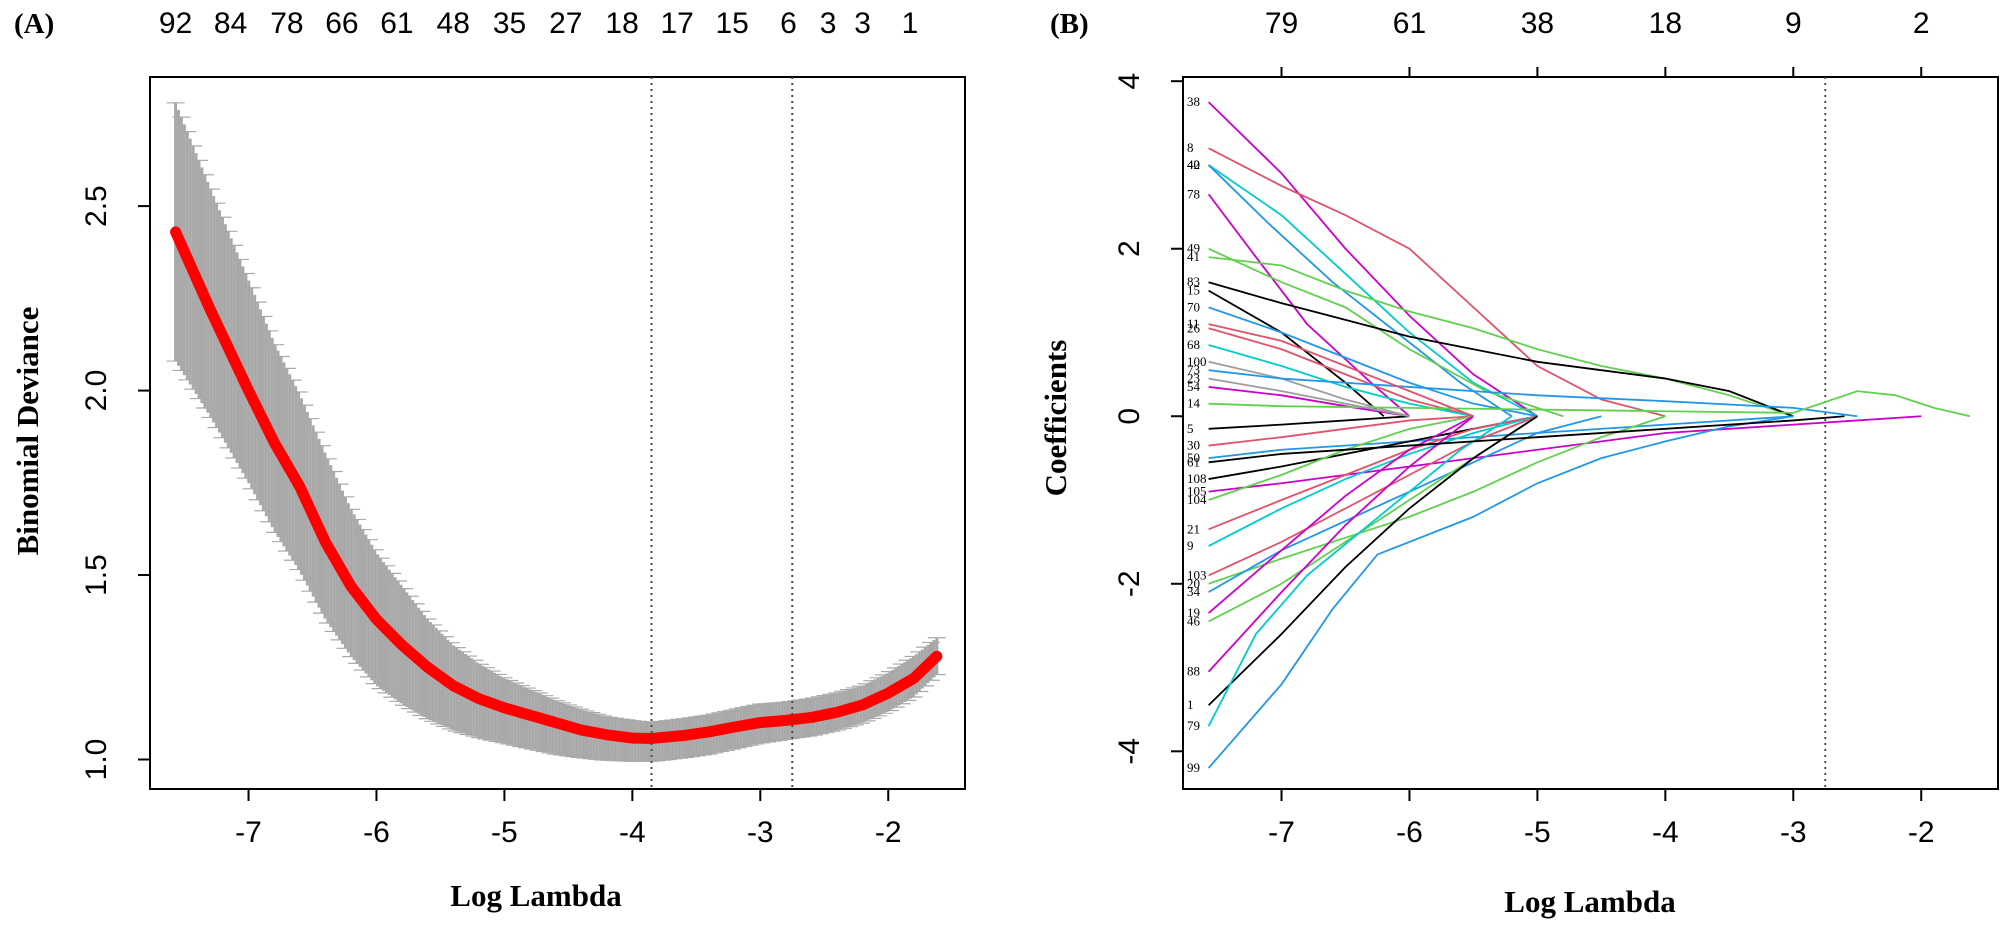 This screenshot has height=937, width=2008. I want to click on panel-a-top-axis-label: 78, so click(286, 23).